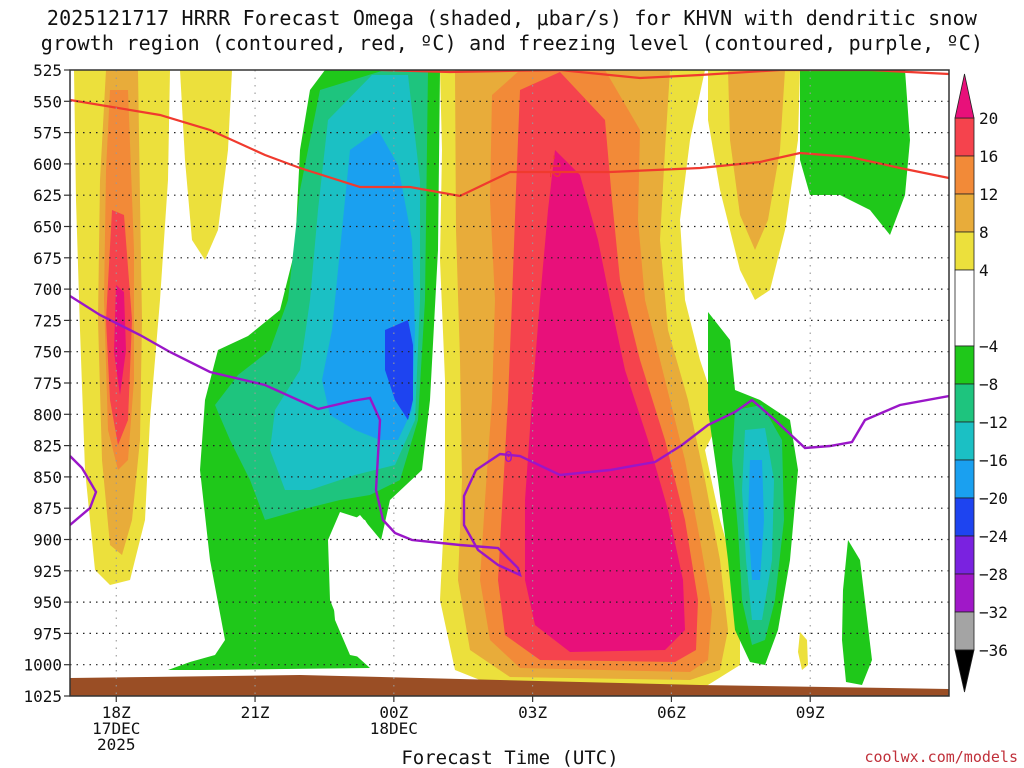 The height and width of the screenshot is (768, 1024). What do you see at coordinates (394, 728) in the screenshot?
I see `x-tick-label: 18DEC` at bounding box center [394, 728].